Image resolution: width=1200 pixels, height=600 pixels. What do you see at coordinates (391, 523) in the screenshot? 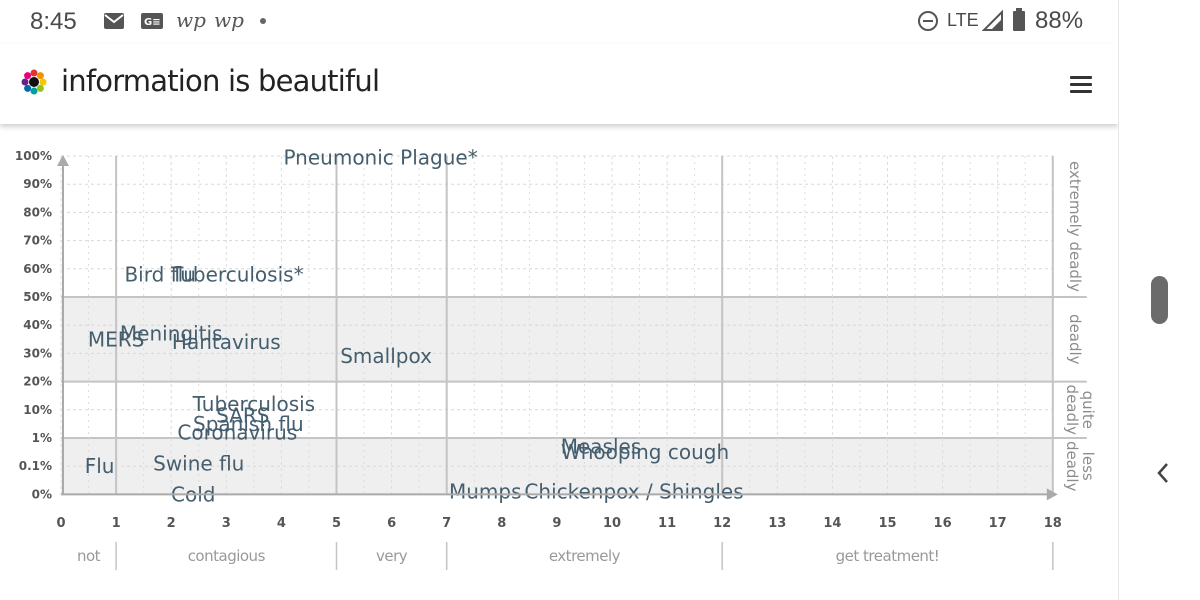
I see `x-tick-label: 6` at bounding box center [391, 523].